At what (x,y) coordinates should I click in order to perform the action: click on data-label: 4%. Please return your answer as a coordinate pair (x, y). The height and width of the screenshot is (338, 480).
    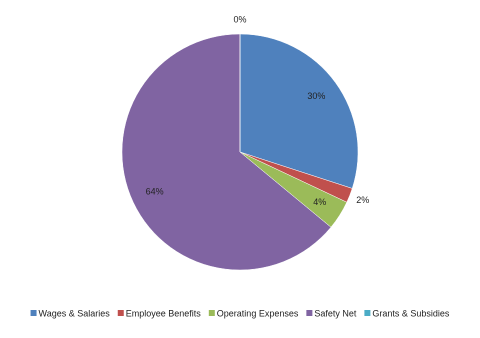
    Looking at the image, I should click on (319, 202).